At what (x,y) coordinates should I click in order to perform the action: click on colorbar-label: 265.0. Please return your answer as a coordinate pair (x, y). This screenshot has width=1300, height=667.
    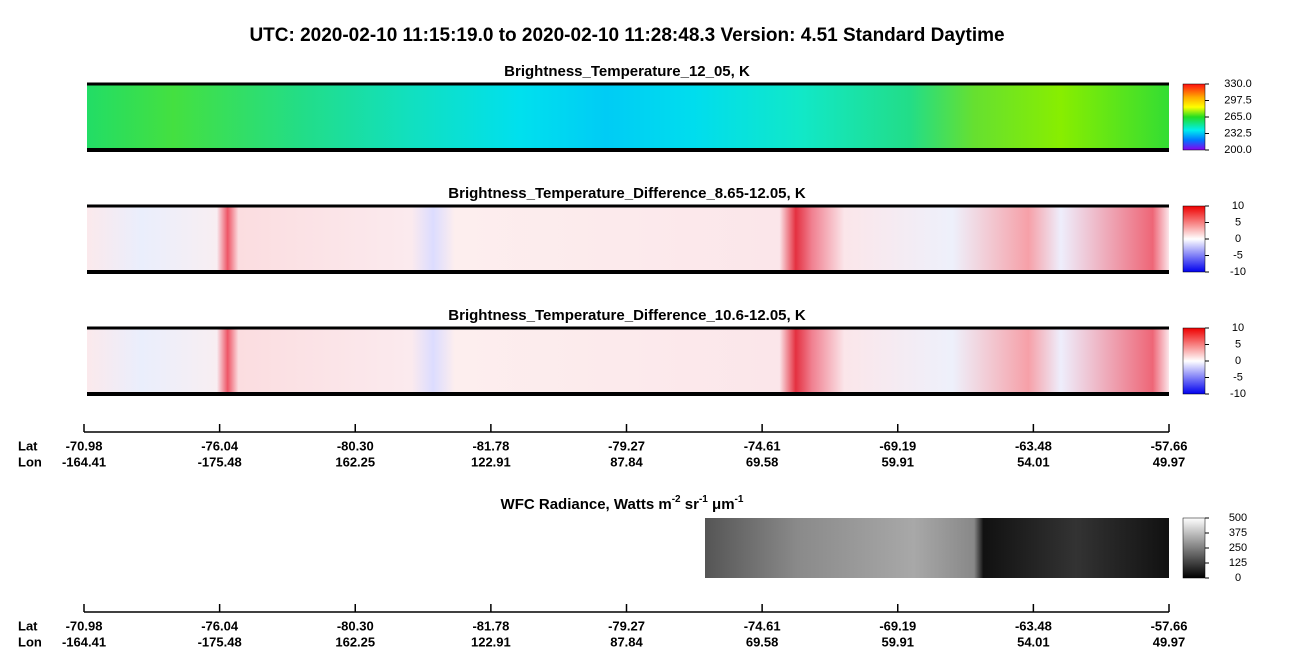
    Looking at the image, I should click on (1238, 117).